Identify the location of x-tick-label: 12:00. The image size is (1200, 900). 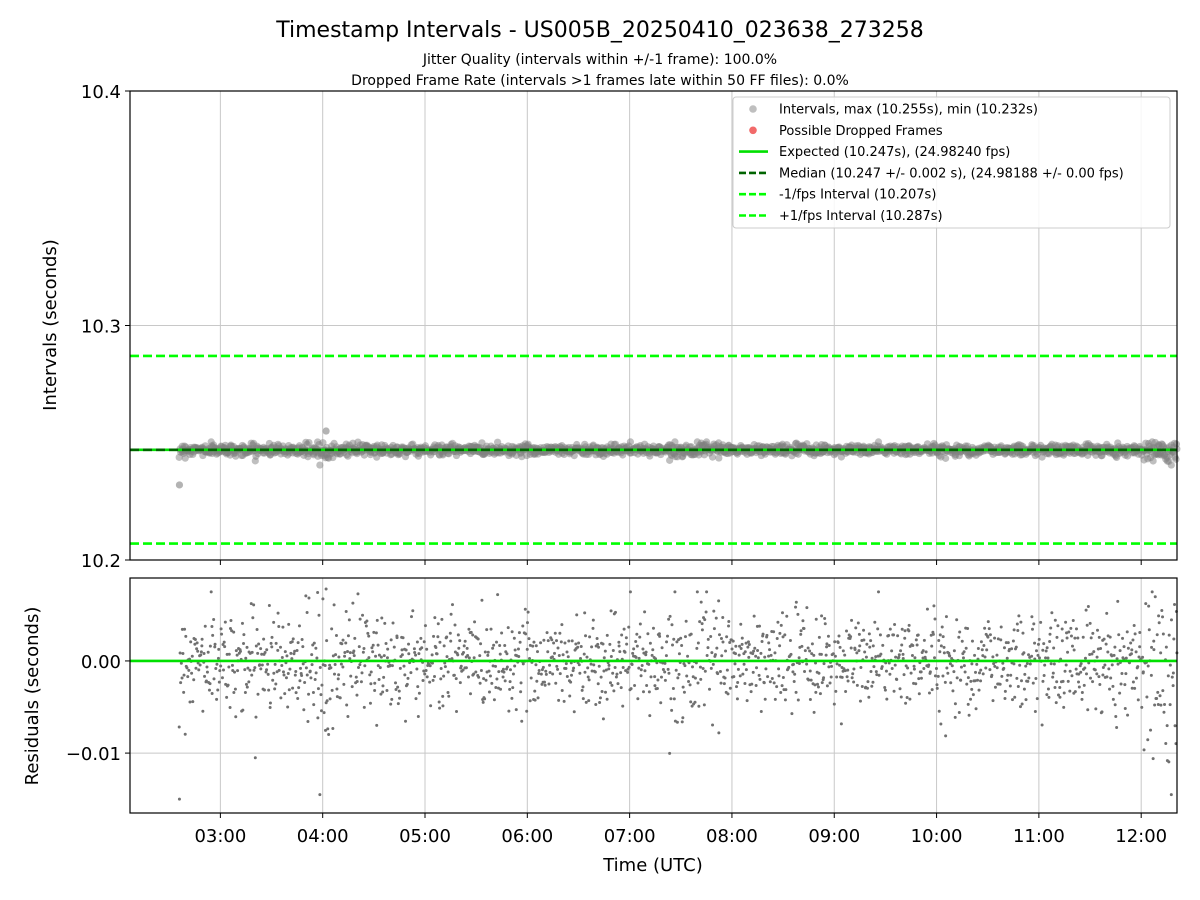
(1141, 836).